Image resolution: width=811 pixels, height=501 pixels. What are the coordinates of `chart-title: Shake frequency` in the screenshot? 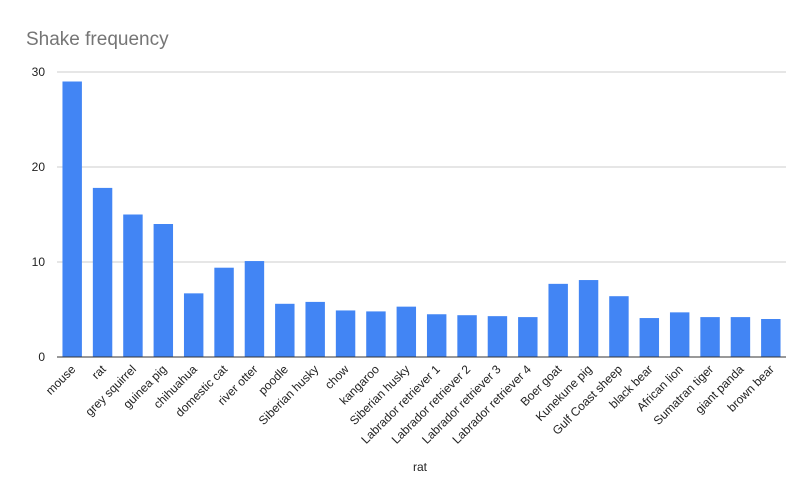 It's located at (97, 39).